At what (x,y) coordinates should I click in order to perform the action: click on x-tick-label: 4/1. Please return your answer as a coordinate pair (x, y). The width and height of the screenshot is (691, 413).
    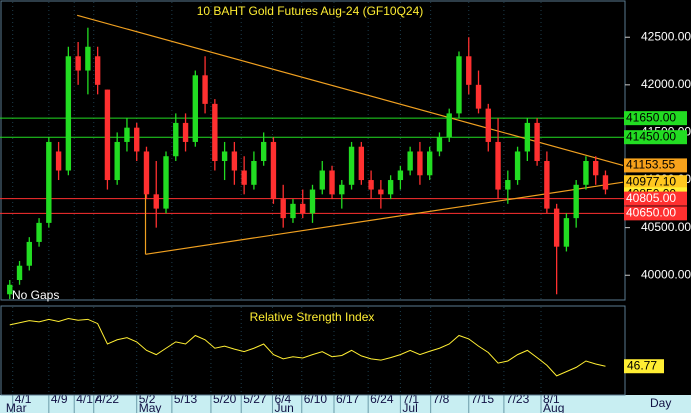
    Looking at the image, I should click on (23, 399).